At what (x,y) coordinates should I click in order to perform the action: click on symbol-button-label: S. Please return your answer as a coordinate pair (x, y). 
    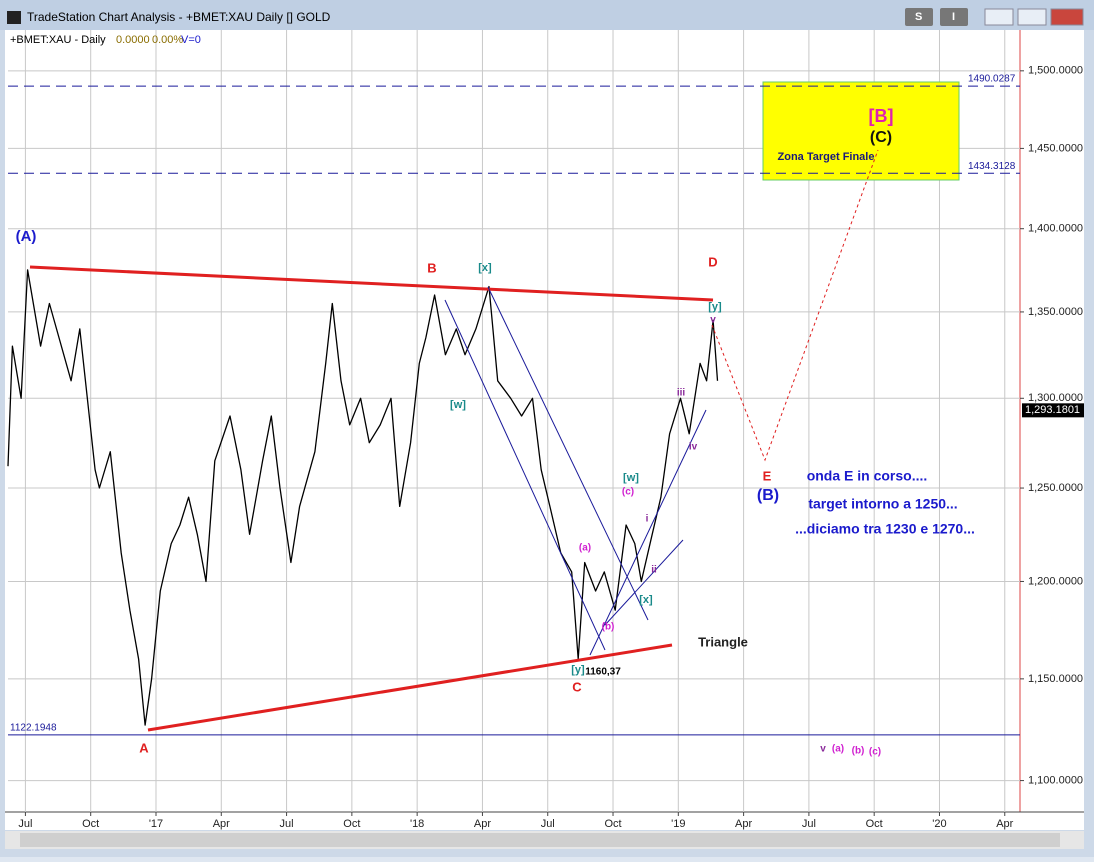
    Looking at the image, I should click on (918, 17).